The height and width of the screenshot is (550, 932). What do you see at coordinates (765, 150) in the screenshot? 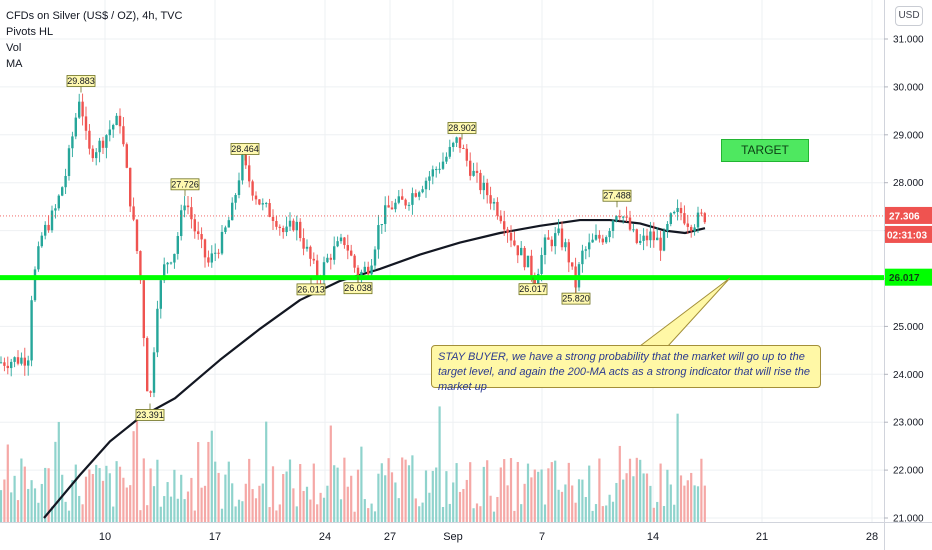
I see `target-label: TARGET` at bounding box center [765, 150].